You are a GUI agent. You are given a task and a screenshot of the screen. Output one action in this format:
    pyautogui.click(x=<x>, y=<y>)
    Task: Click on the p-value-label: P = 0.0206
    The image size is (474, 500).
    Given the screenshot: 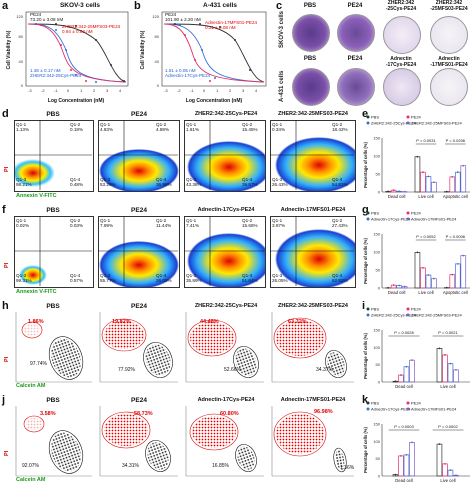 What is the action you would take?
    pyautogui.click(x=456, y=140)
    